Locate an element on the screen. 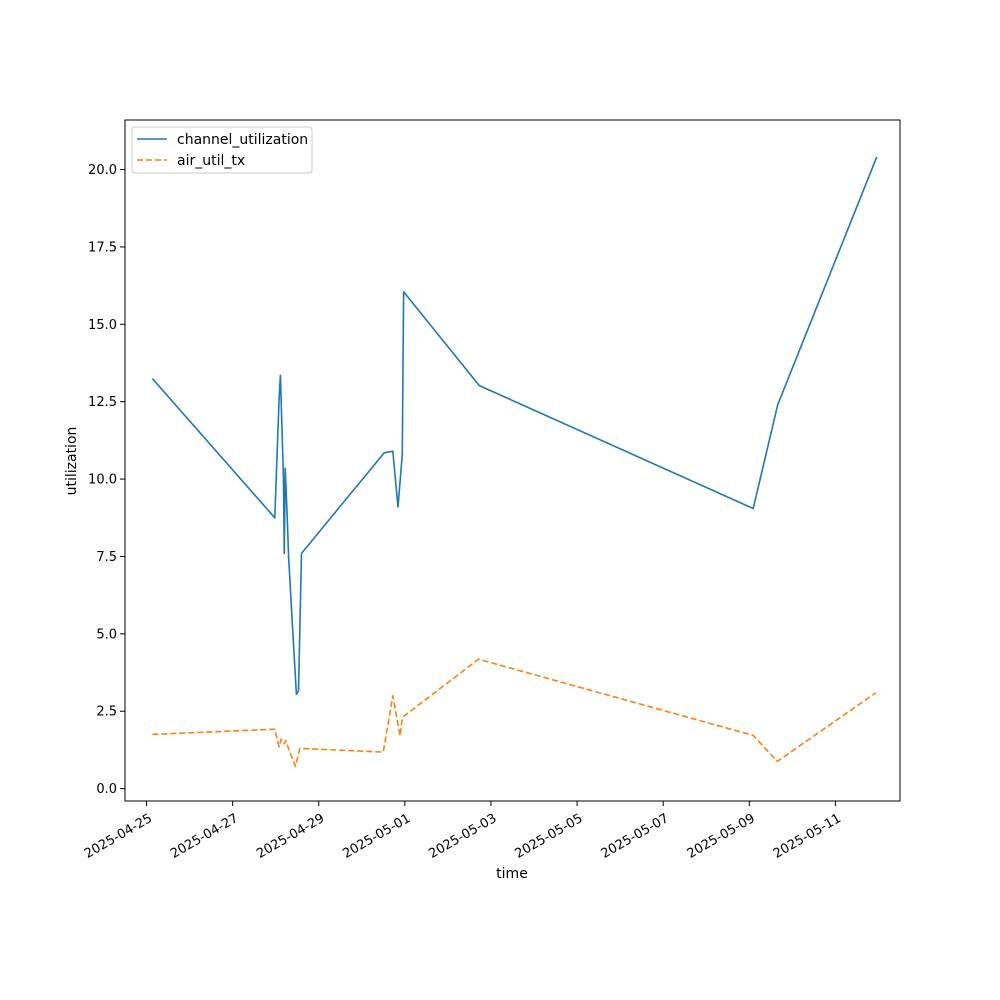 The height and width of the screenshot is (1000, 1000). y-tick-label: 17.5 is located at coordinates (102, 247).